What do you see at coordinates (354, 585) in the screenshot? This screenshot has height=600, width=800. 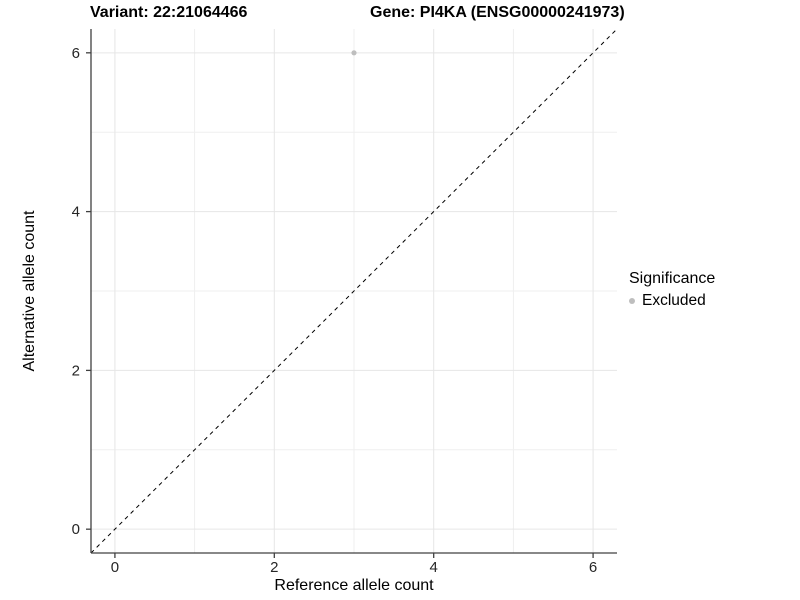 I see `x-axis-title: Reference allele count` at bounding box center [354, 585].